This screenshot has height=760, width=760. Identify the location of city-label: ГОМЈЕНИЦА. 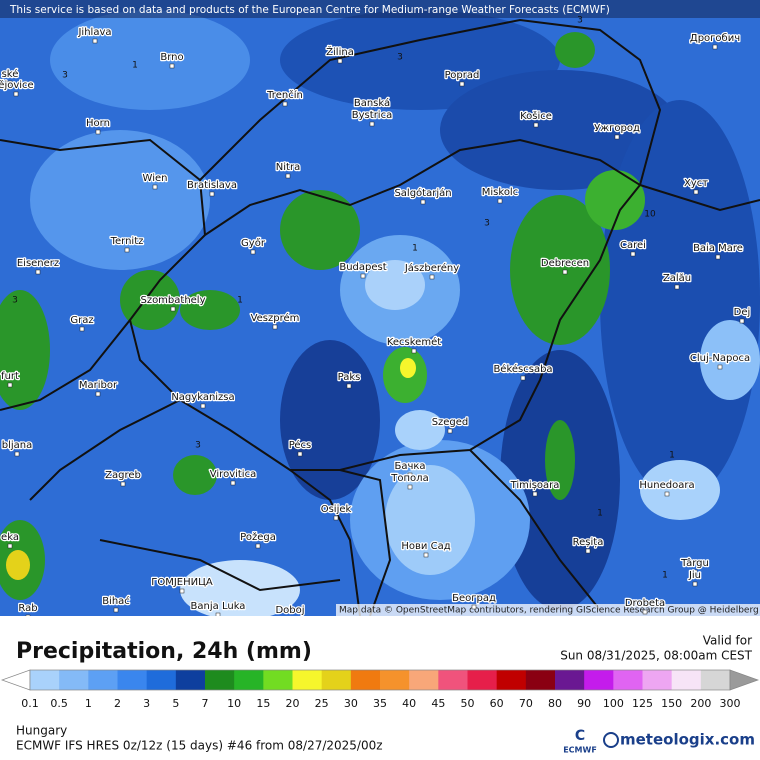
(182, 582).